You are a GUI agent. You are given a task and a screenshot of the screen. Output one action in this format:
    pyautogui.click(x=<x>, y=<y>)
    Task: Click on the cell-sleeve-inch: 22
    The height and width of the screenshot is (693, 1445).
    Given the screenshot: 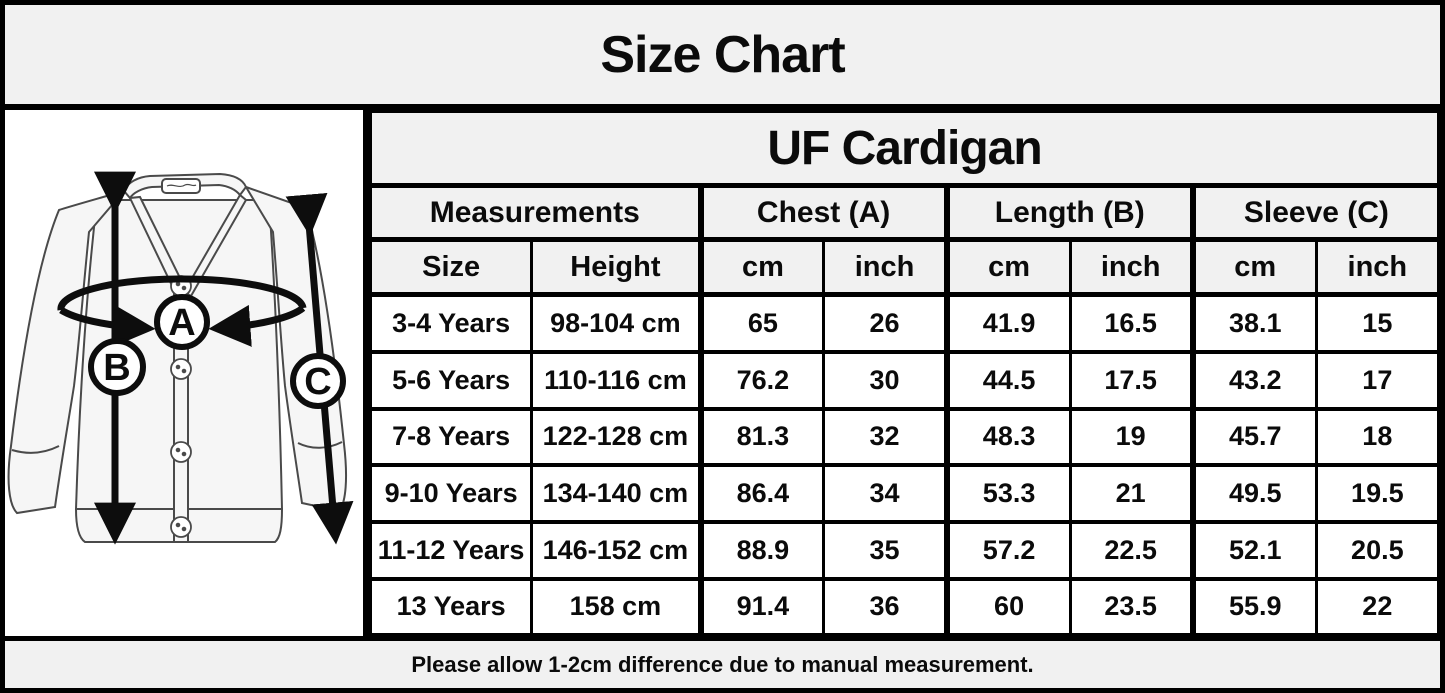 What is the action you would take?
    pyautogui.click(x=1377, y=606)
    